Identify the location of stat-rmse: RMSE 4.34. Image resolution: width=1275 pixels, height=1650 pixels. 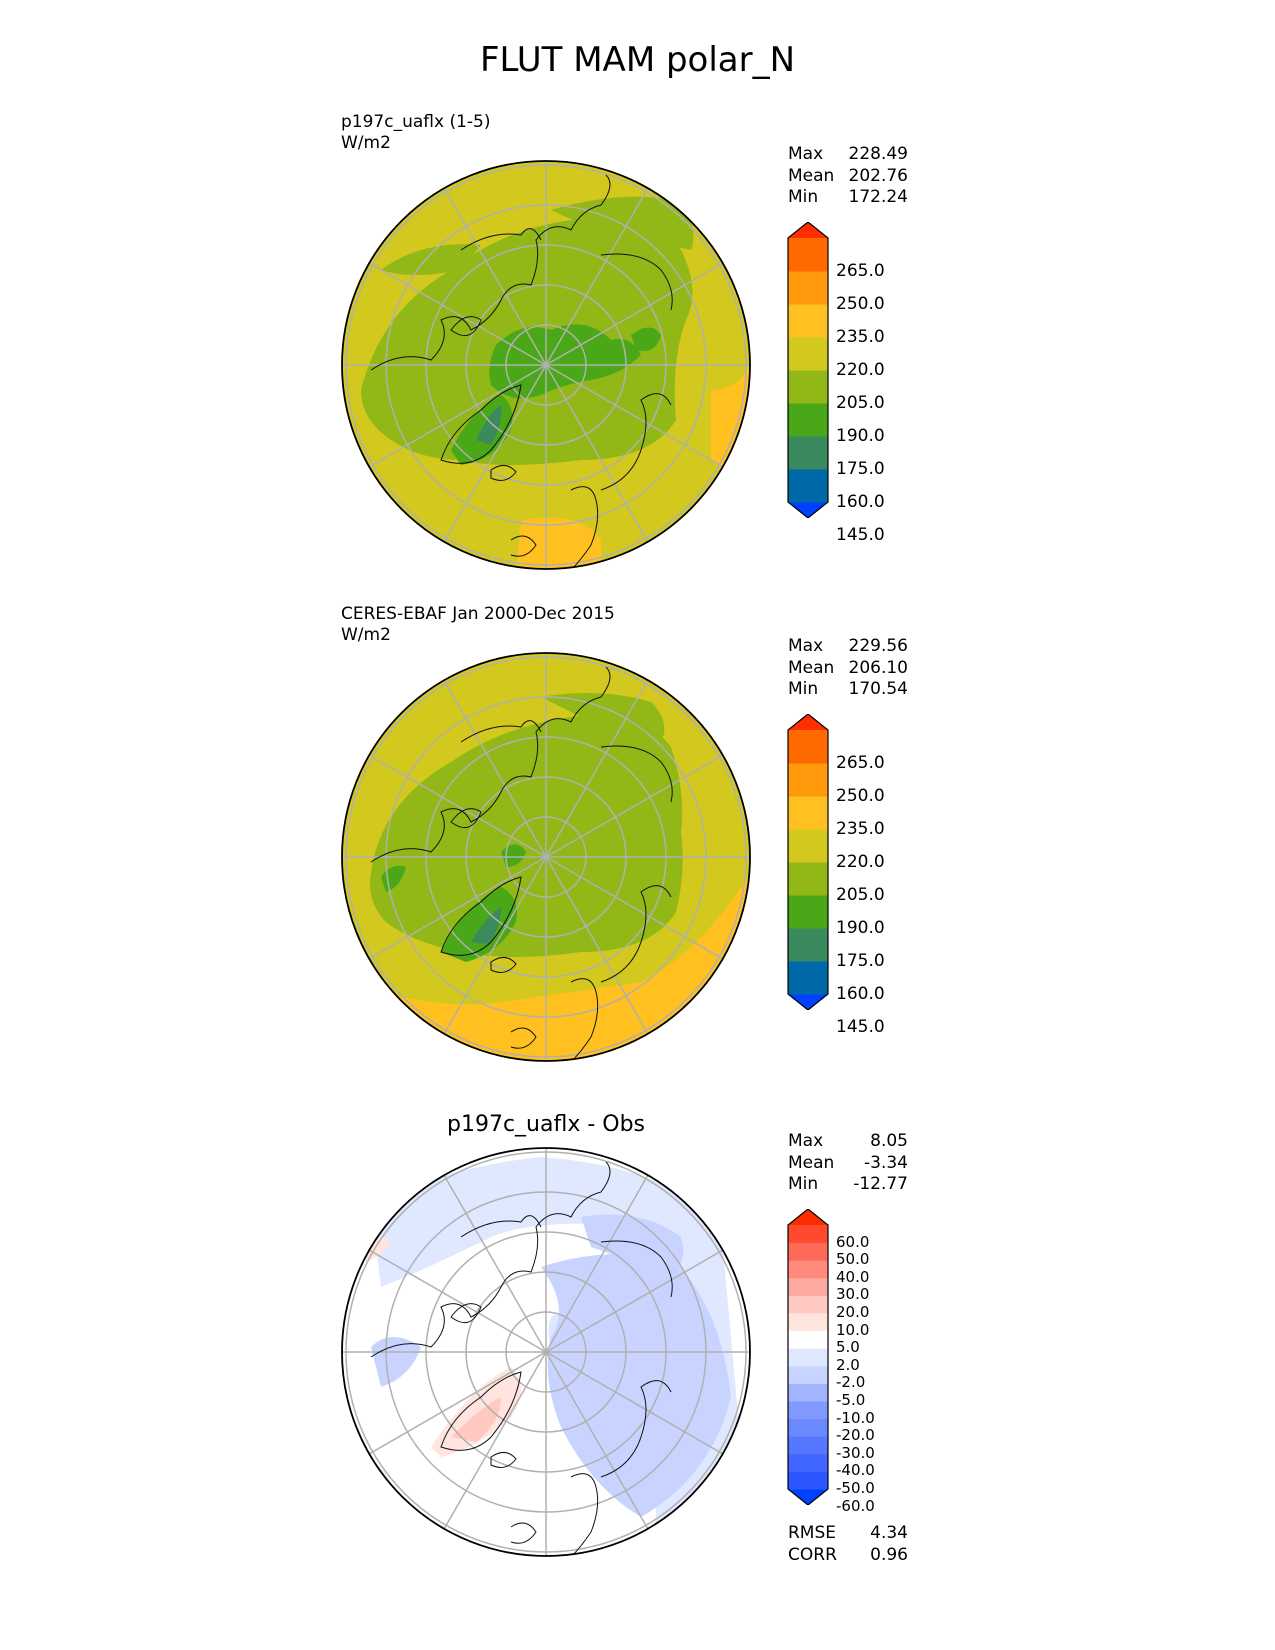
(848, 1533).